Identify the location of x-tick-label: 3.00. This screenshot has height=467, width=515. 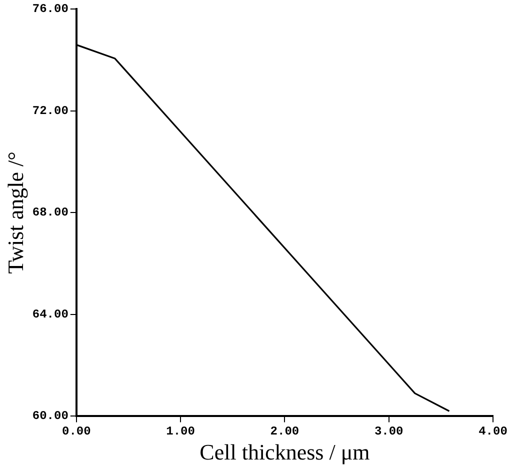
(389, 431).